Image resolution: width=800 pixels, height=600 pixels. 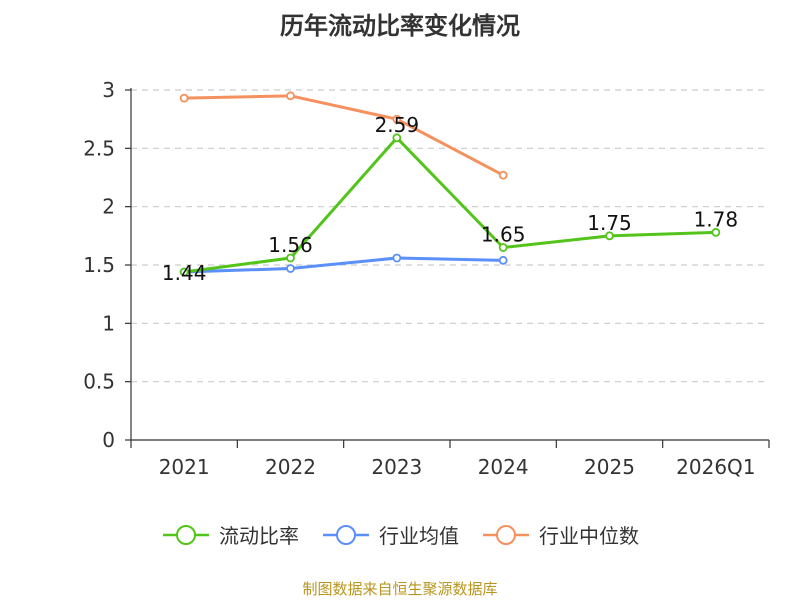 What do you see at coordinates (99, 265) in the screenshot?
I see `y-tick-label: 1.5` at bounding box center [99, 265].